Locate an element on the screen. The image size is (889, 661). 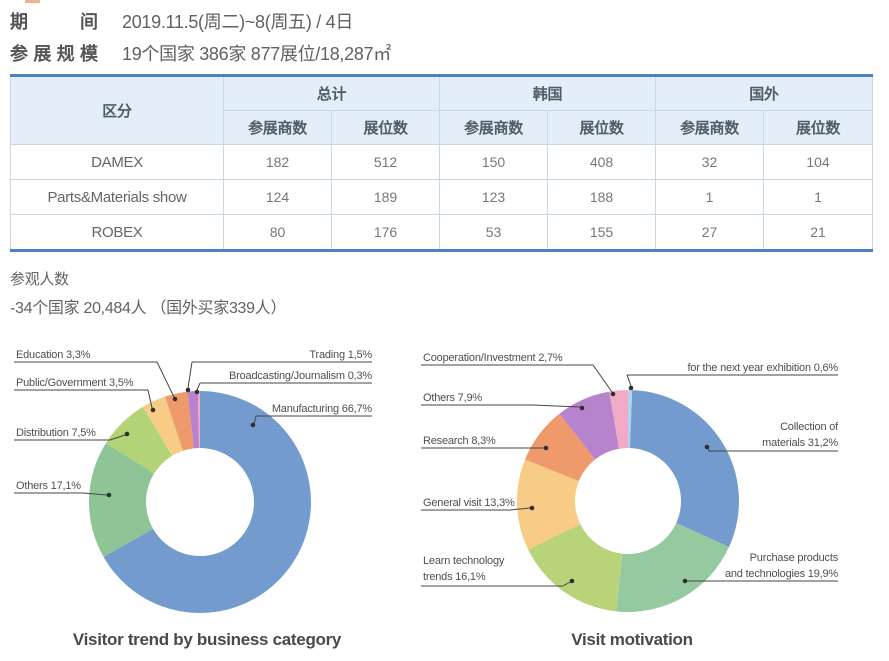
visitor-count-detail: -34个国家 20,484人 （国外买家339人） is located at coordinates (148, 308).